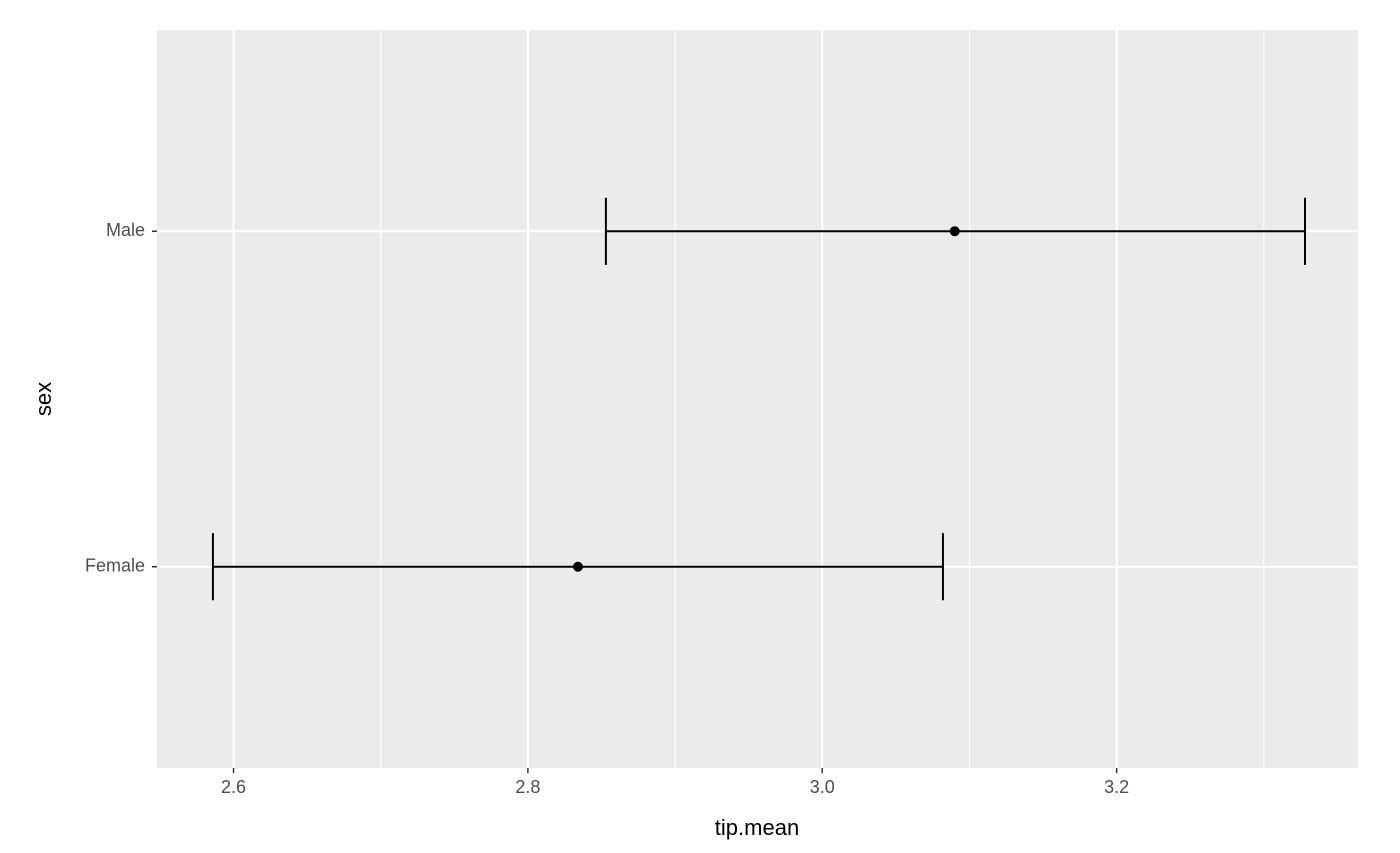  What do you see at coordinates (757, 827) in the screenshot?
I see `x-axis-title: tip.mean` at bounding box center [757, 827].